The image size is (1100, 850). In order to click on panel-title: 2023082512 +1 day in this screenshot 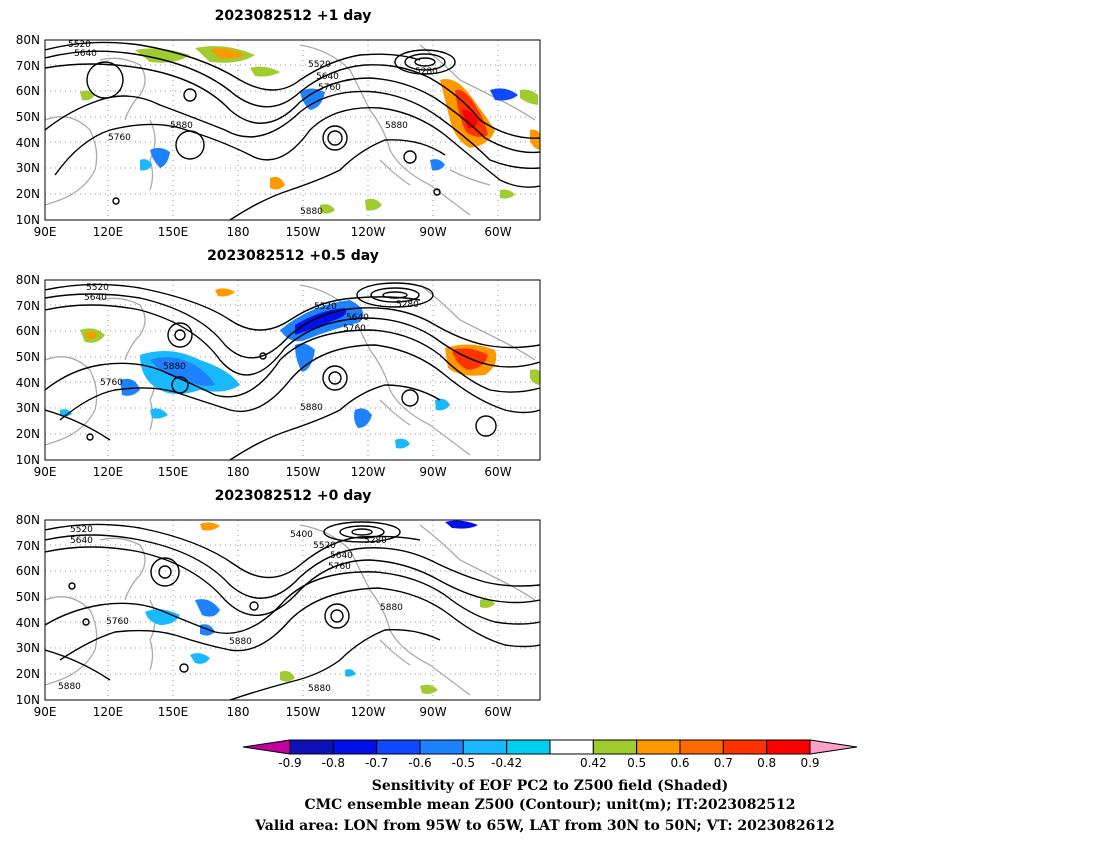, I will do `click(293, 16)`.